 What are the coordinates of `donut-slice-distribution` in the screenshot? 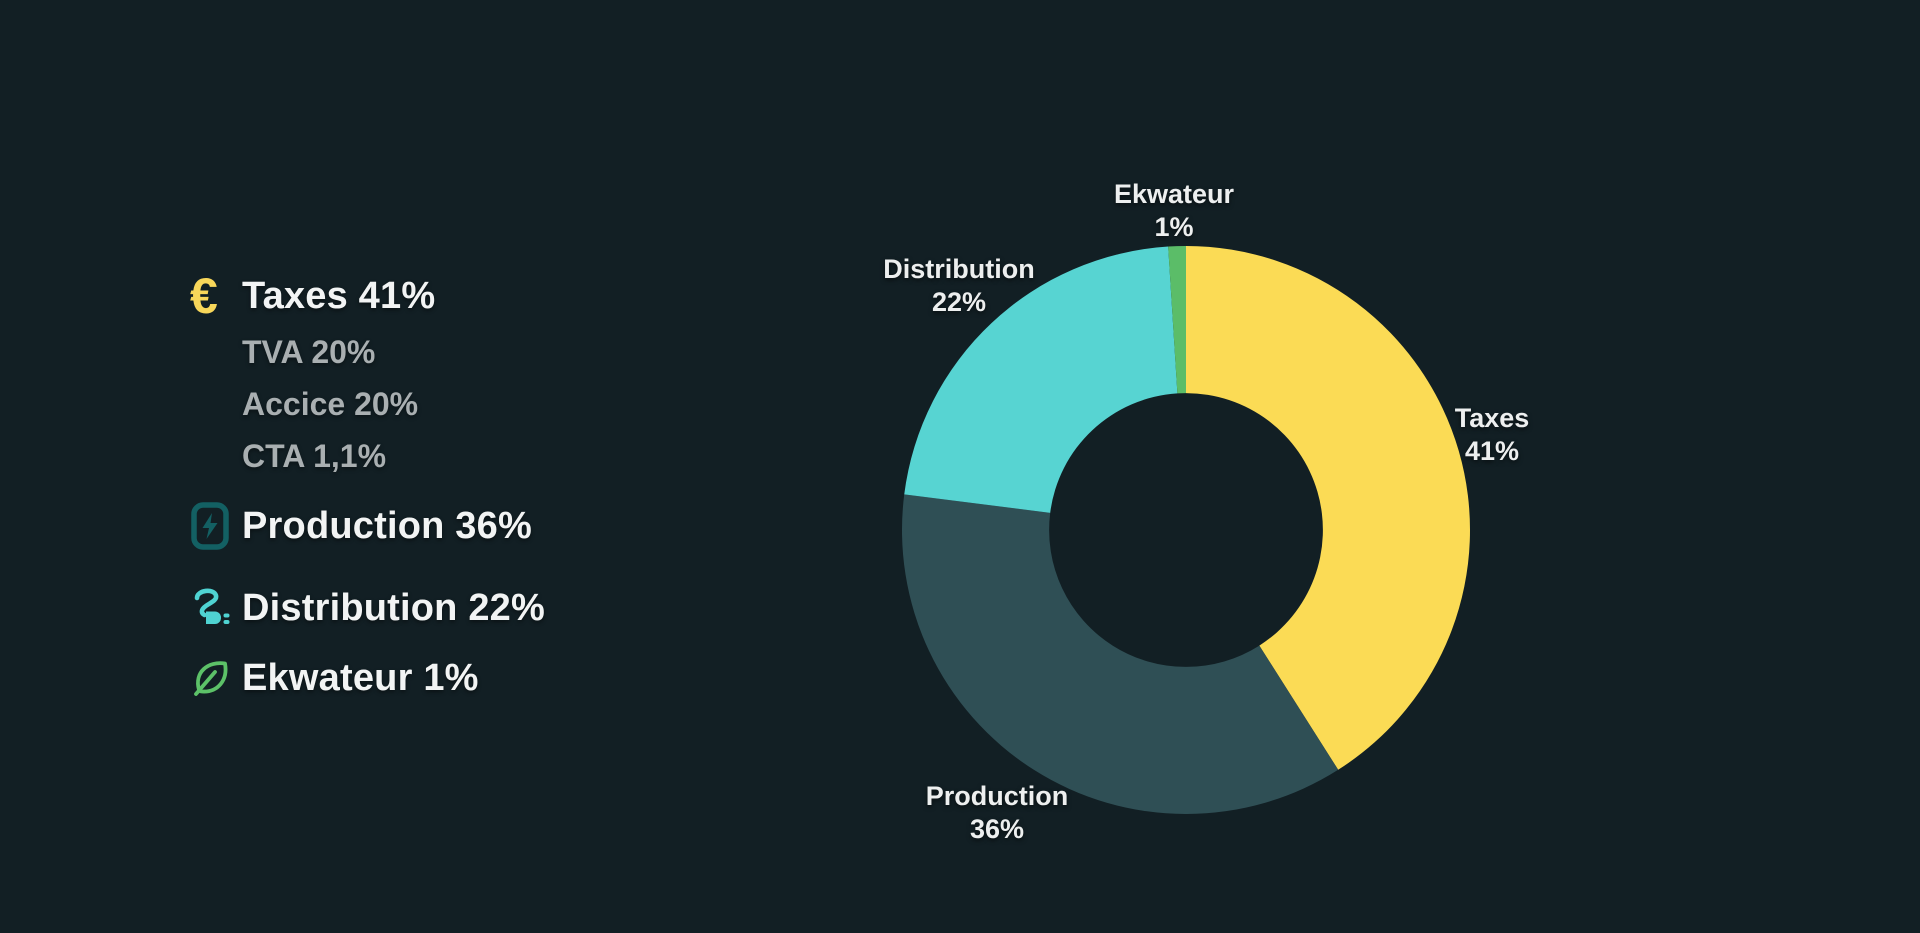 It's located at (1041, 379).